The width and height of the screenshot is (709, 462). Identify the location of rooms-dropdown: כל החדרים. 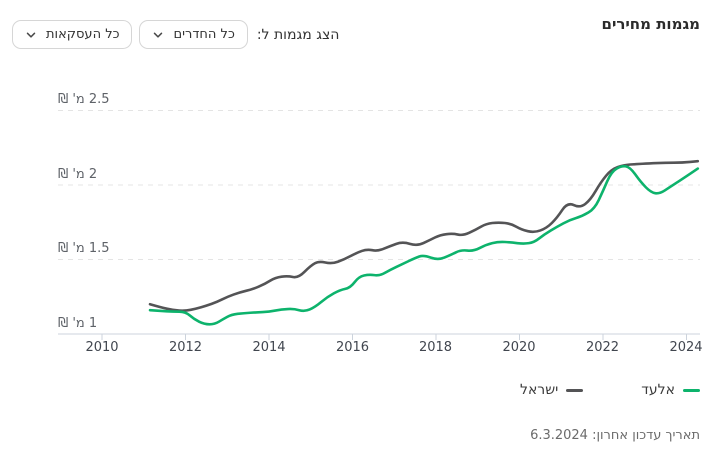
(193, 34).